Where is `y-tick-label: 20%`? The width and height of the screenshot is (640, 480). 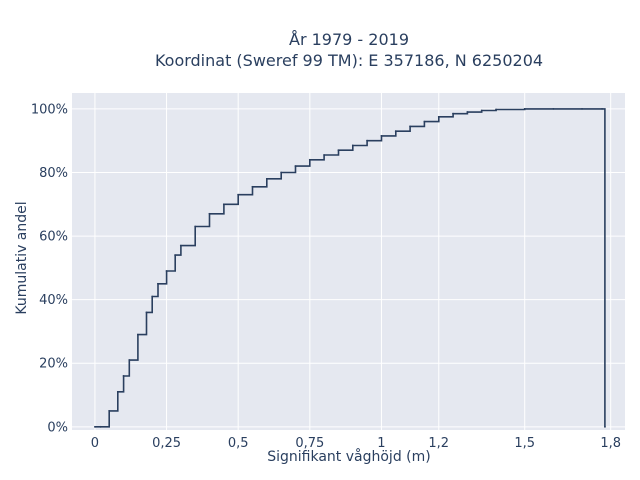 y-tick-label: 20% is located at coordinates (53, 364).